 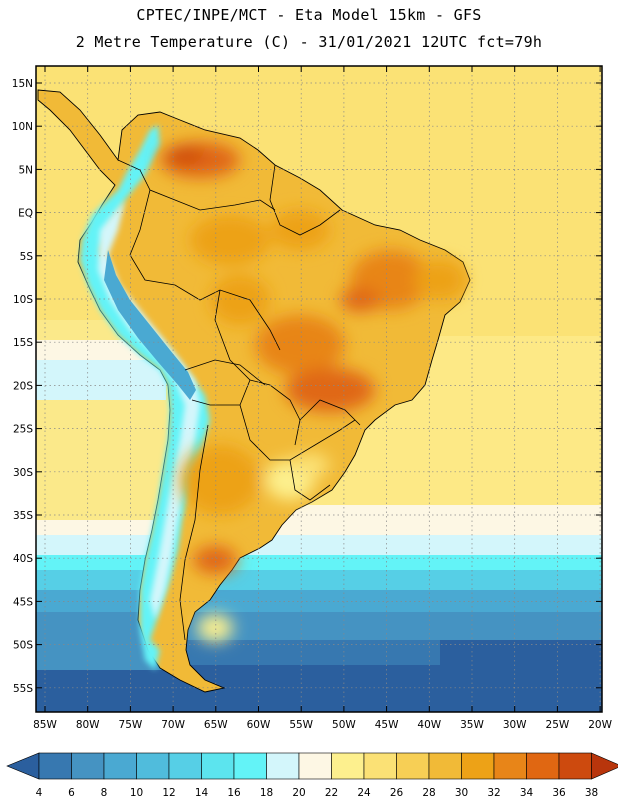 I want to click on legend-tick-label: 26, so click(x=397, y=793).